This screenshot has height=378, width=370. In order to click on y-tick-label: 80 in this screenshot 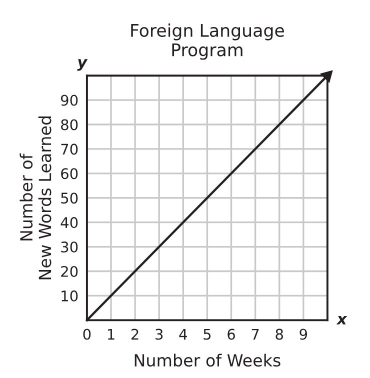, I will do `click(69, 124)`.